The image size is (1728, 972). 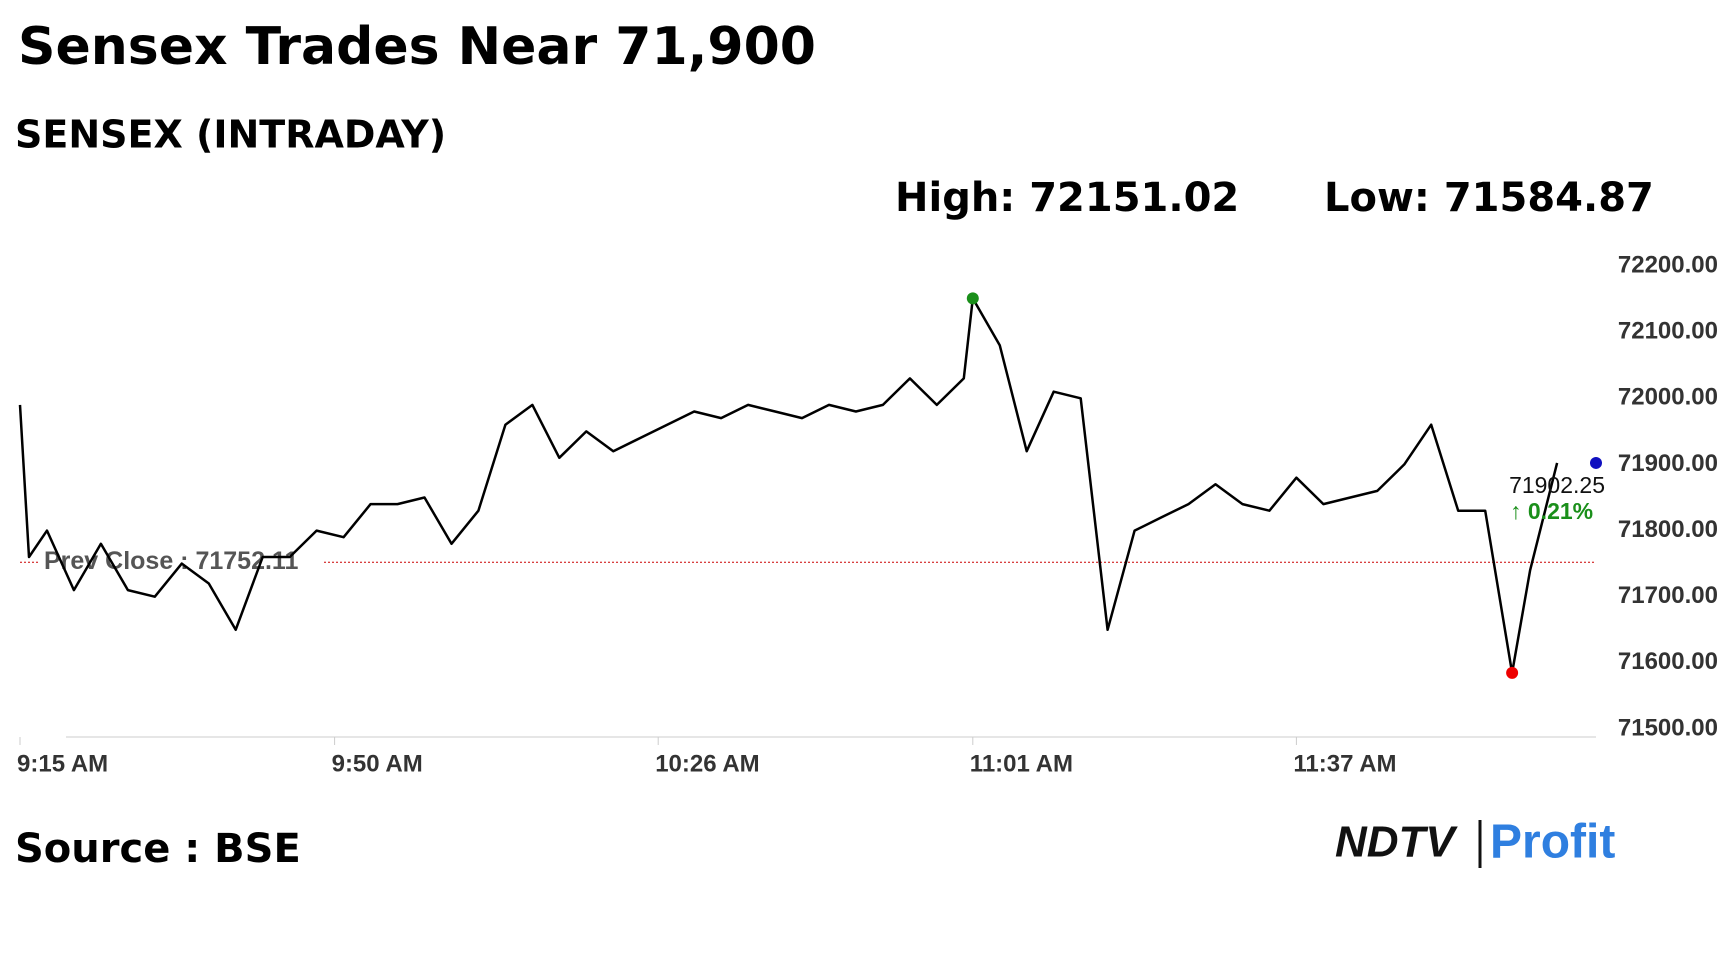 What do you see at coordinates (158, 849) in the screenshot?
I see `source: Source : BSE` at bounding box center [158, 849].